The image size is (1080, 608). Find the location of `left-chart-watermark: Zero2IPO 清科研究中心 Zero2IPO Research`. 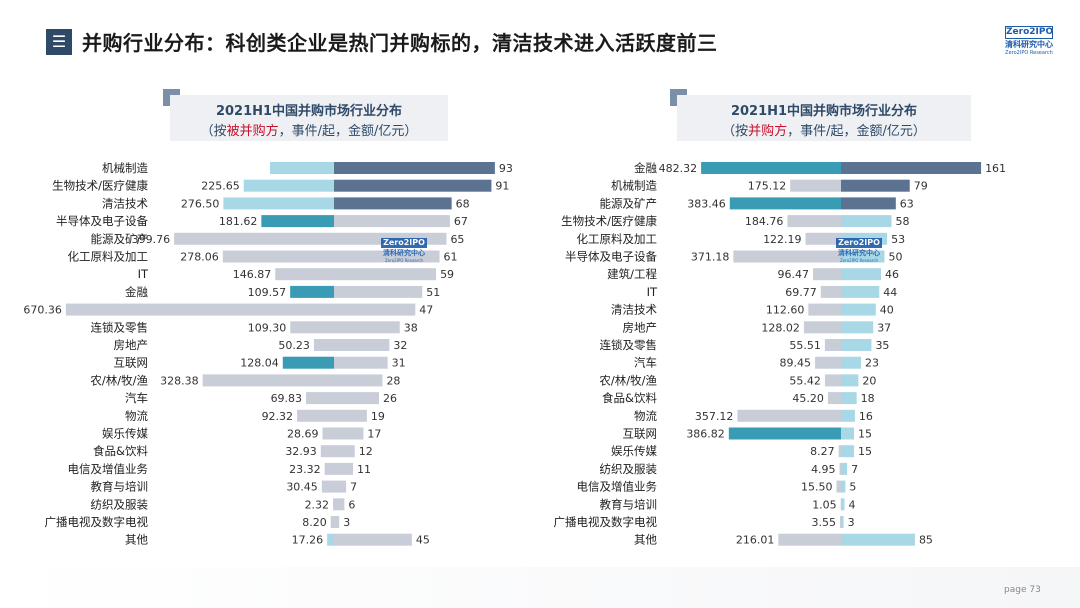

left-chart-watermark: Zero2IPO 清科研究中心 Zero2IPO Research is located at coordinates (404, 250).